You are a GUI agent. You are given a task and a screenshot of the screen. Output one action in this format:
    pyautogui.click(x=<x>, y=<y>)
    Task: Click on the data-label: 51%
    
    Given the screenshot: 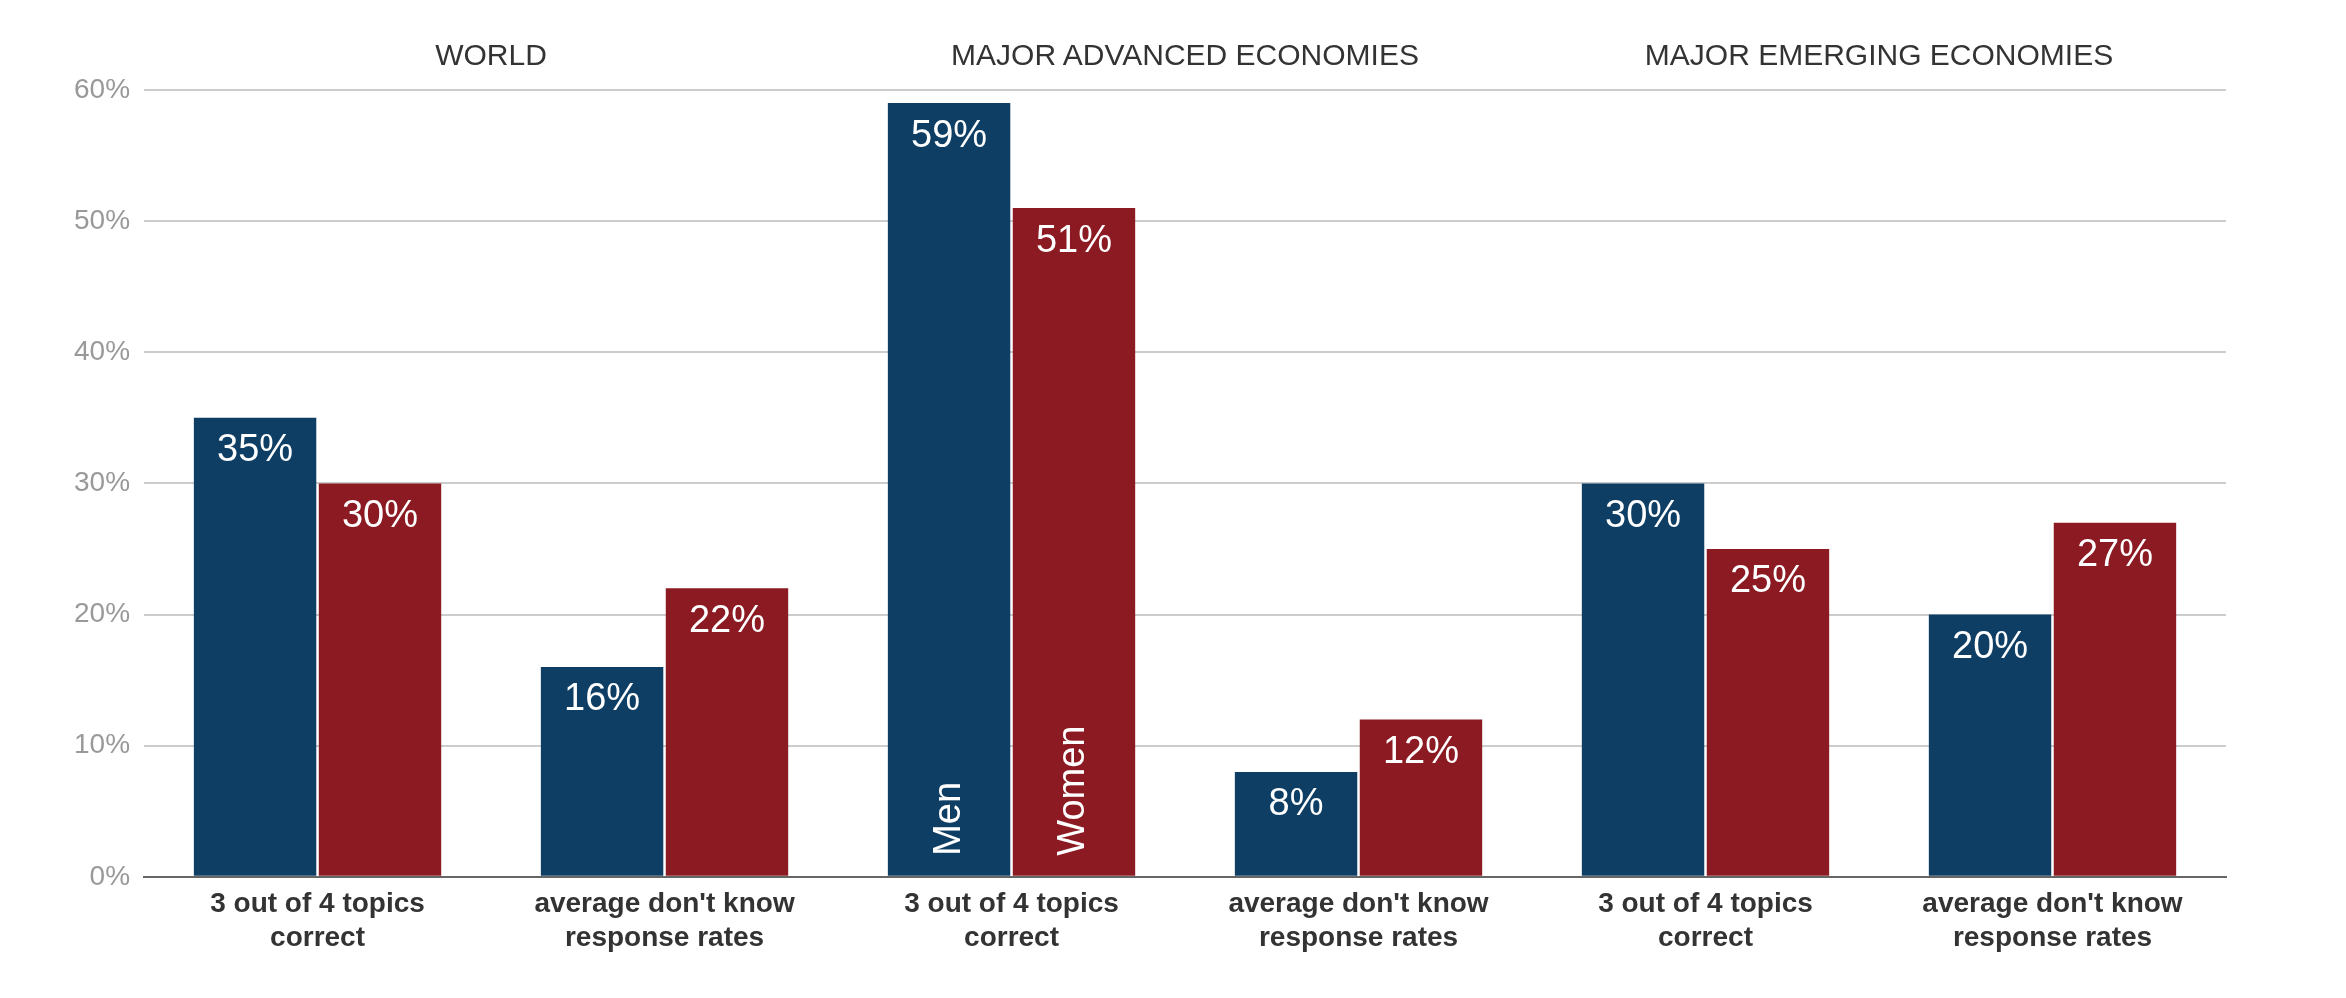 What is the action you would take?
    pyautogui.click(x=1074, y=238)
    